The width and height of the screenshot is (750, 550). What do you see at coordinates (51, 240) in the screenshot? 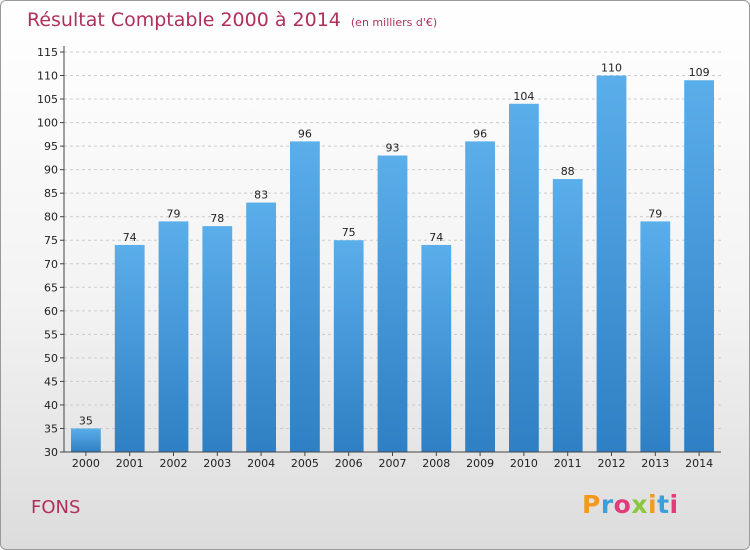
I see `y-tick-label: 75` at bounding box center [51, 240].